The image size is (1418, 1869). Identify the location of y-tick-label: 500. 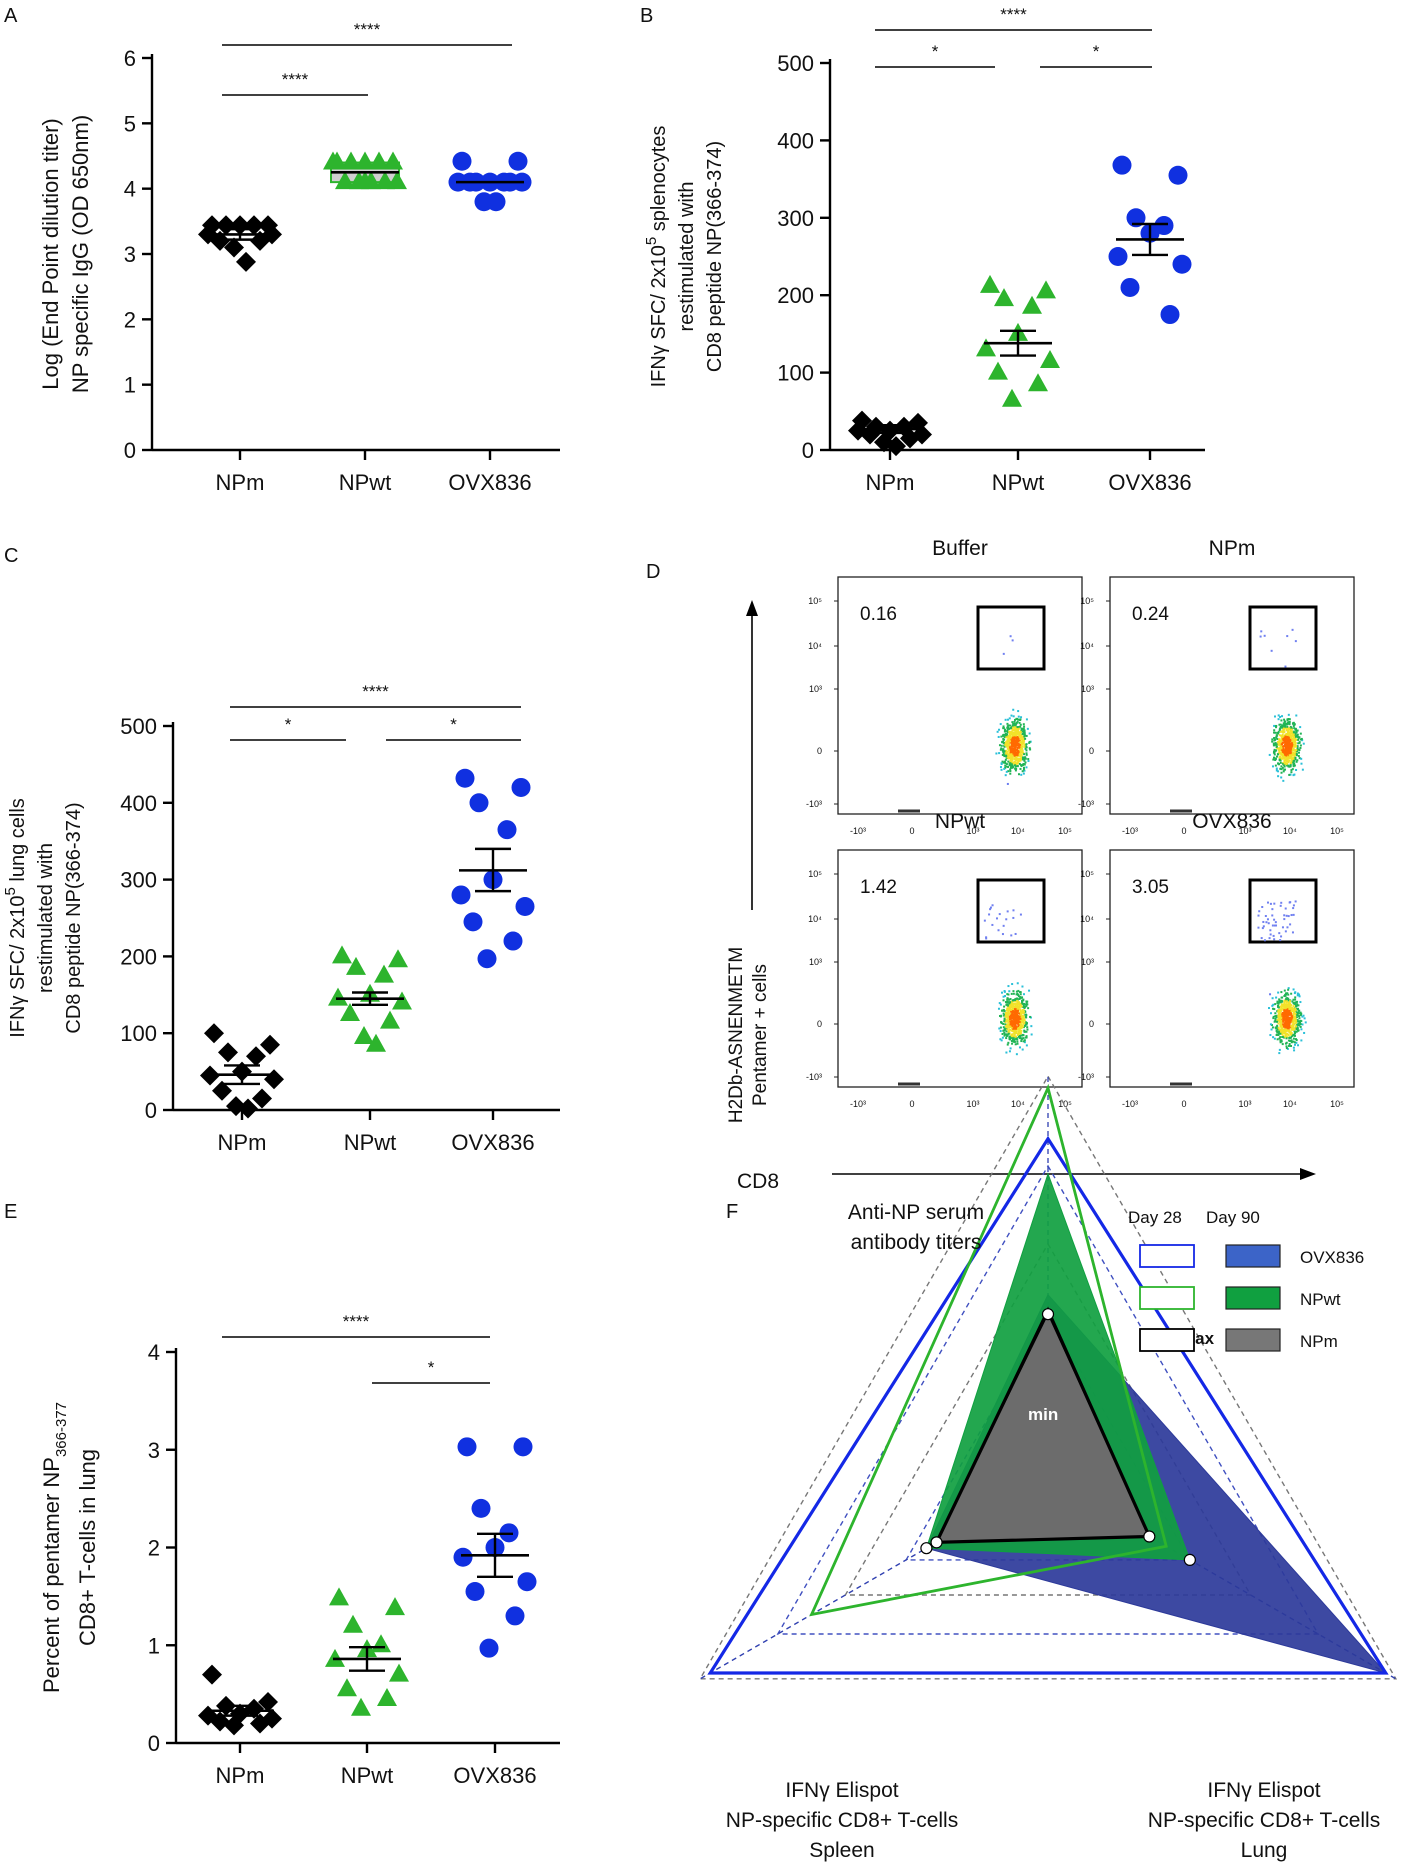
(795, 63).